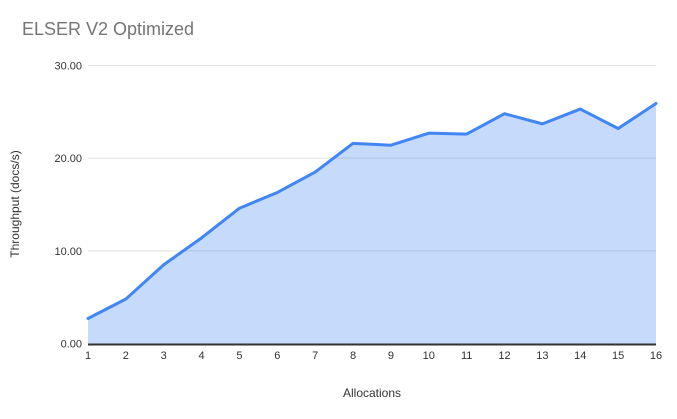 The width and height of the screenshot is (677, 419). I want to click on x-tick-label: 1, so click(88, 356).